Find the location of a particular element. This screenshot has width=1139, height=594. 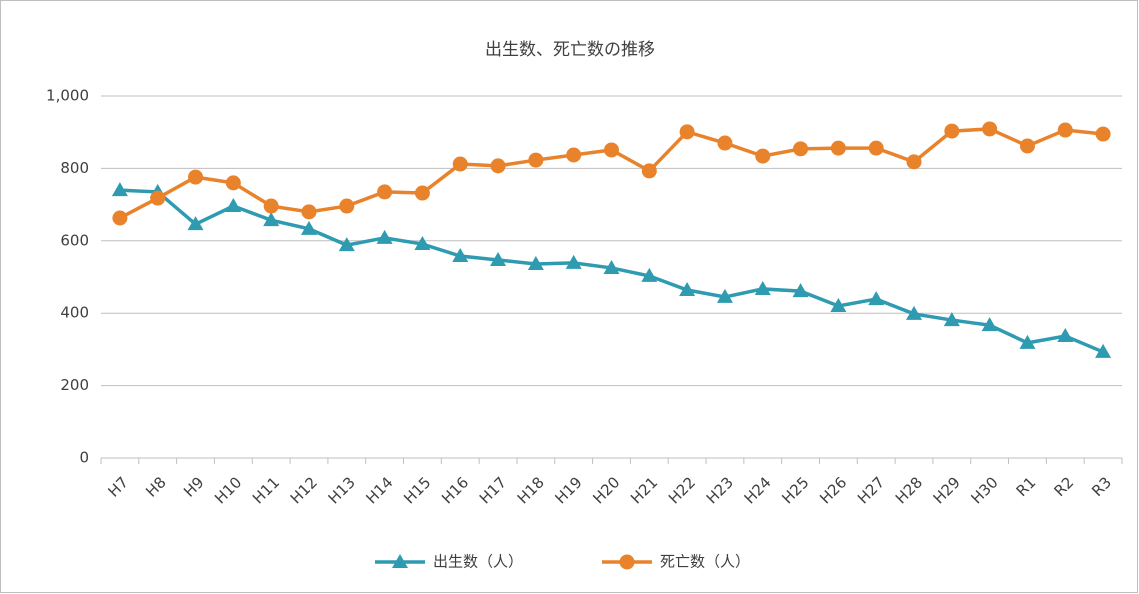

legend-label: 出生数（人） is located at coordinates (478, 562).